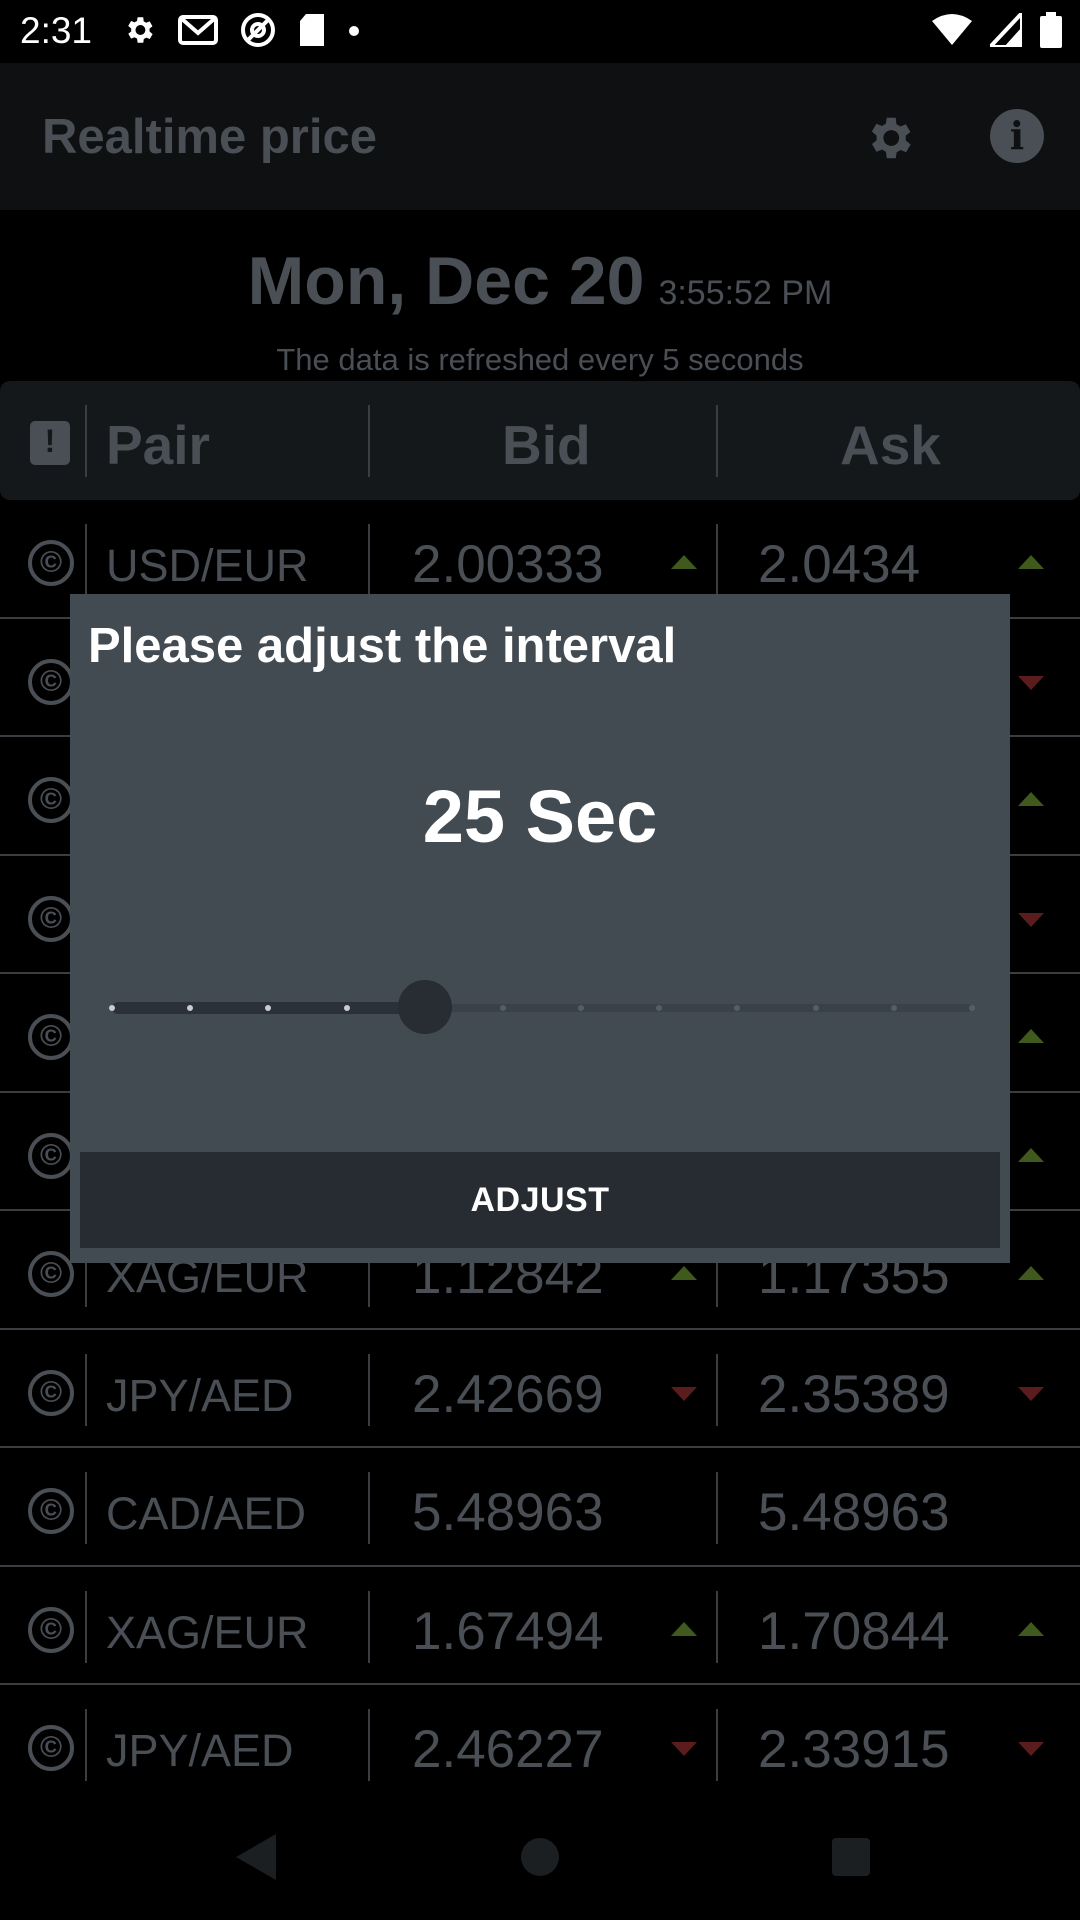 This screenshot has width=1080, height=1920. Describe the element at coordinates (1017, 136) in the screenshot. I see `info-icon: i` at that location.